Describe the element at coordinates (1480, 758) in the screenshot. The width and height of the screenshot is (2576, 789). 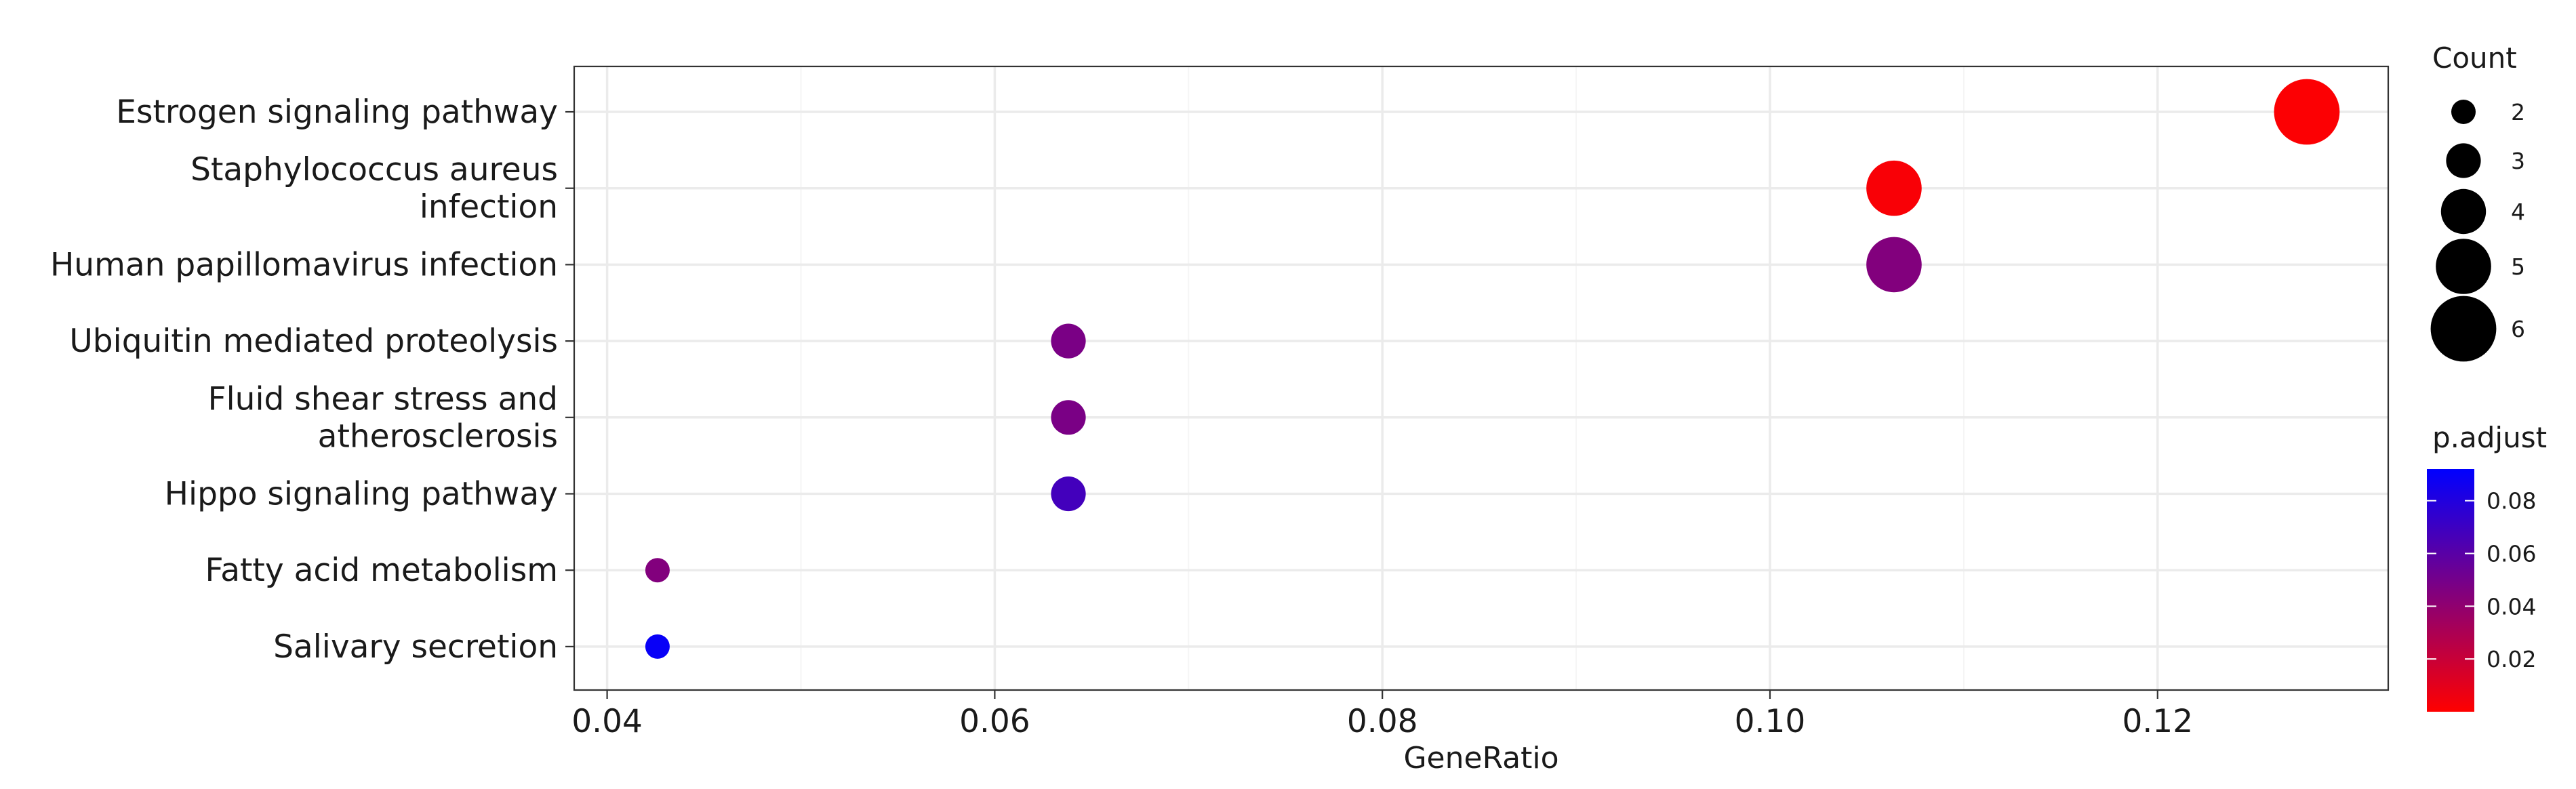
I see `x-axis-title: GeneRatio` at that location.